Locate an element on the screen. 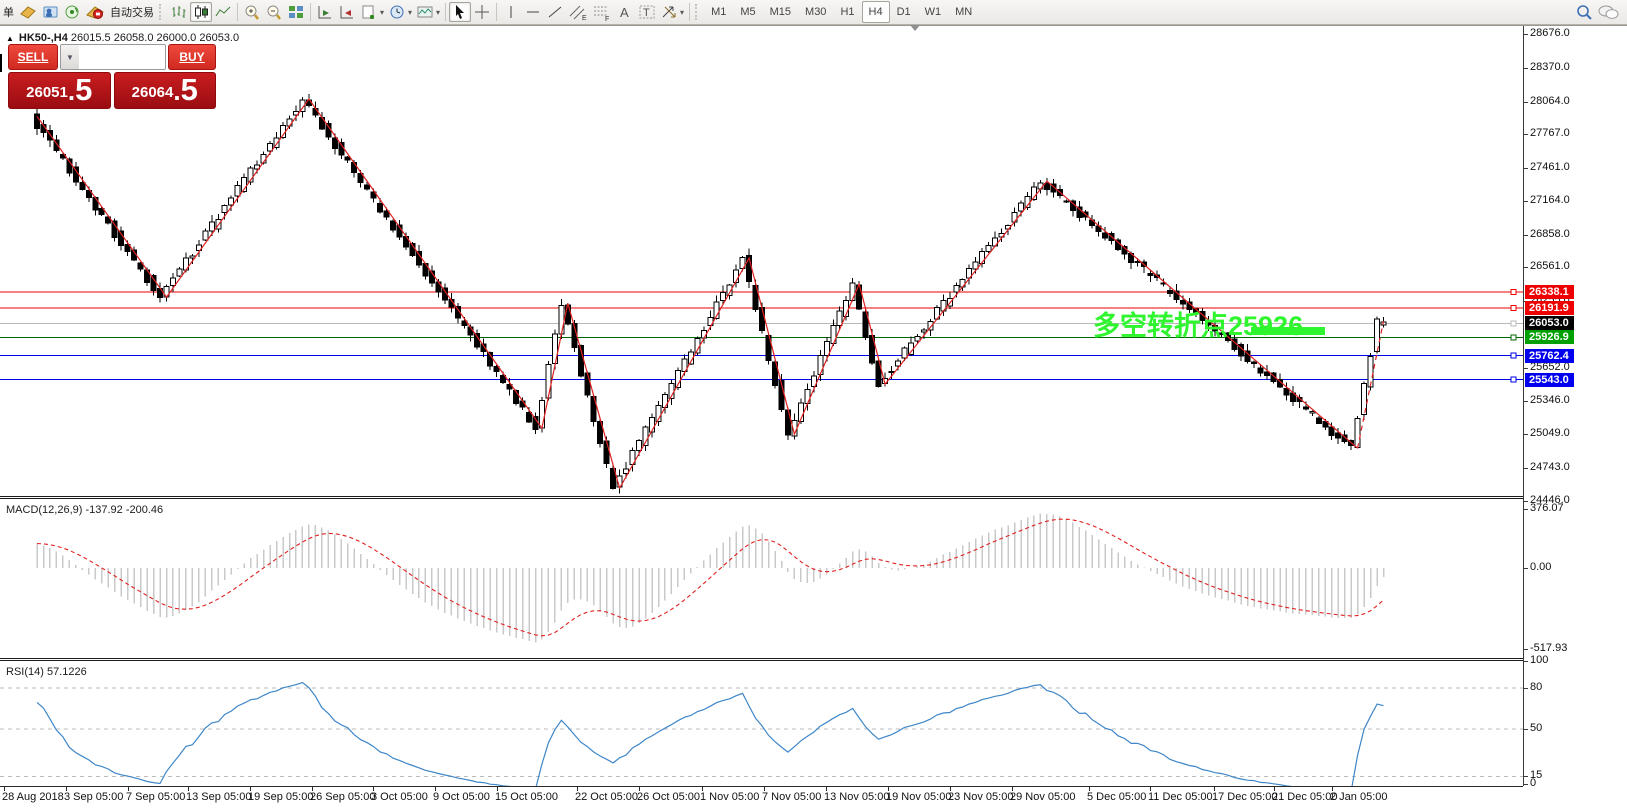  rsi-label: RSI(14) 57.1226 is located at coordinates (46, 672).